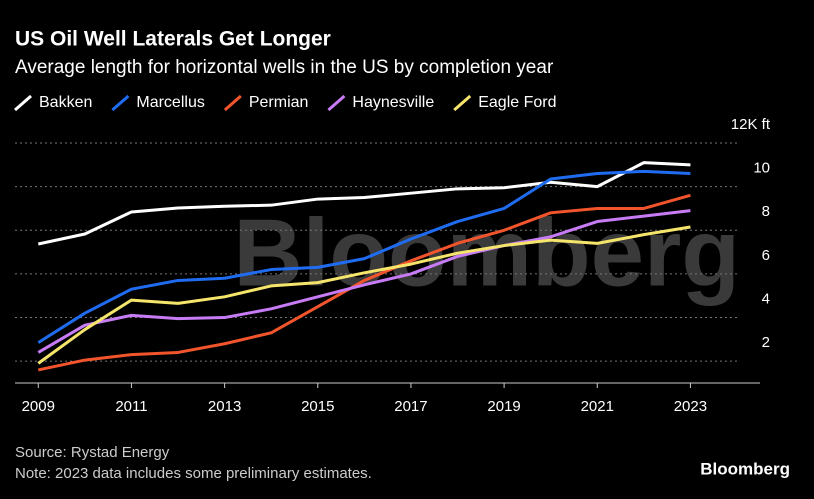  Describe the element at coordinates (766, 299) in the screenshot. I see `y-tick-label: 4` at that location.